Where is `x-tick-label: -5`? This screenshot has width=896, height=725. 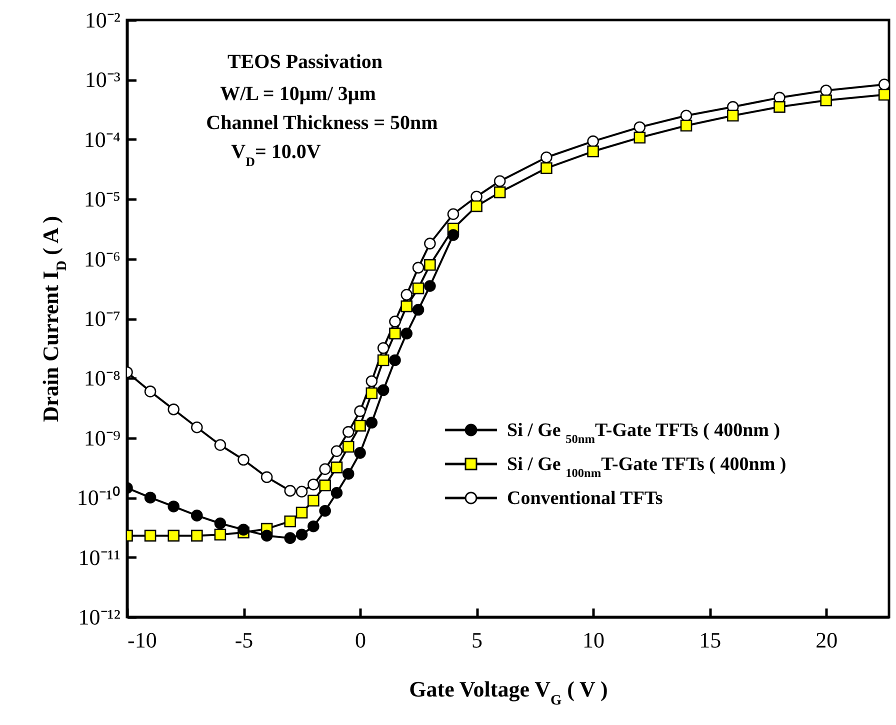 x-tick-label: -5 is located at coordinates (244, 640).